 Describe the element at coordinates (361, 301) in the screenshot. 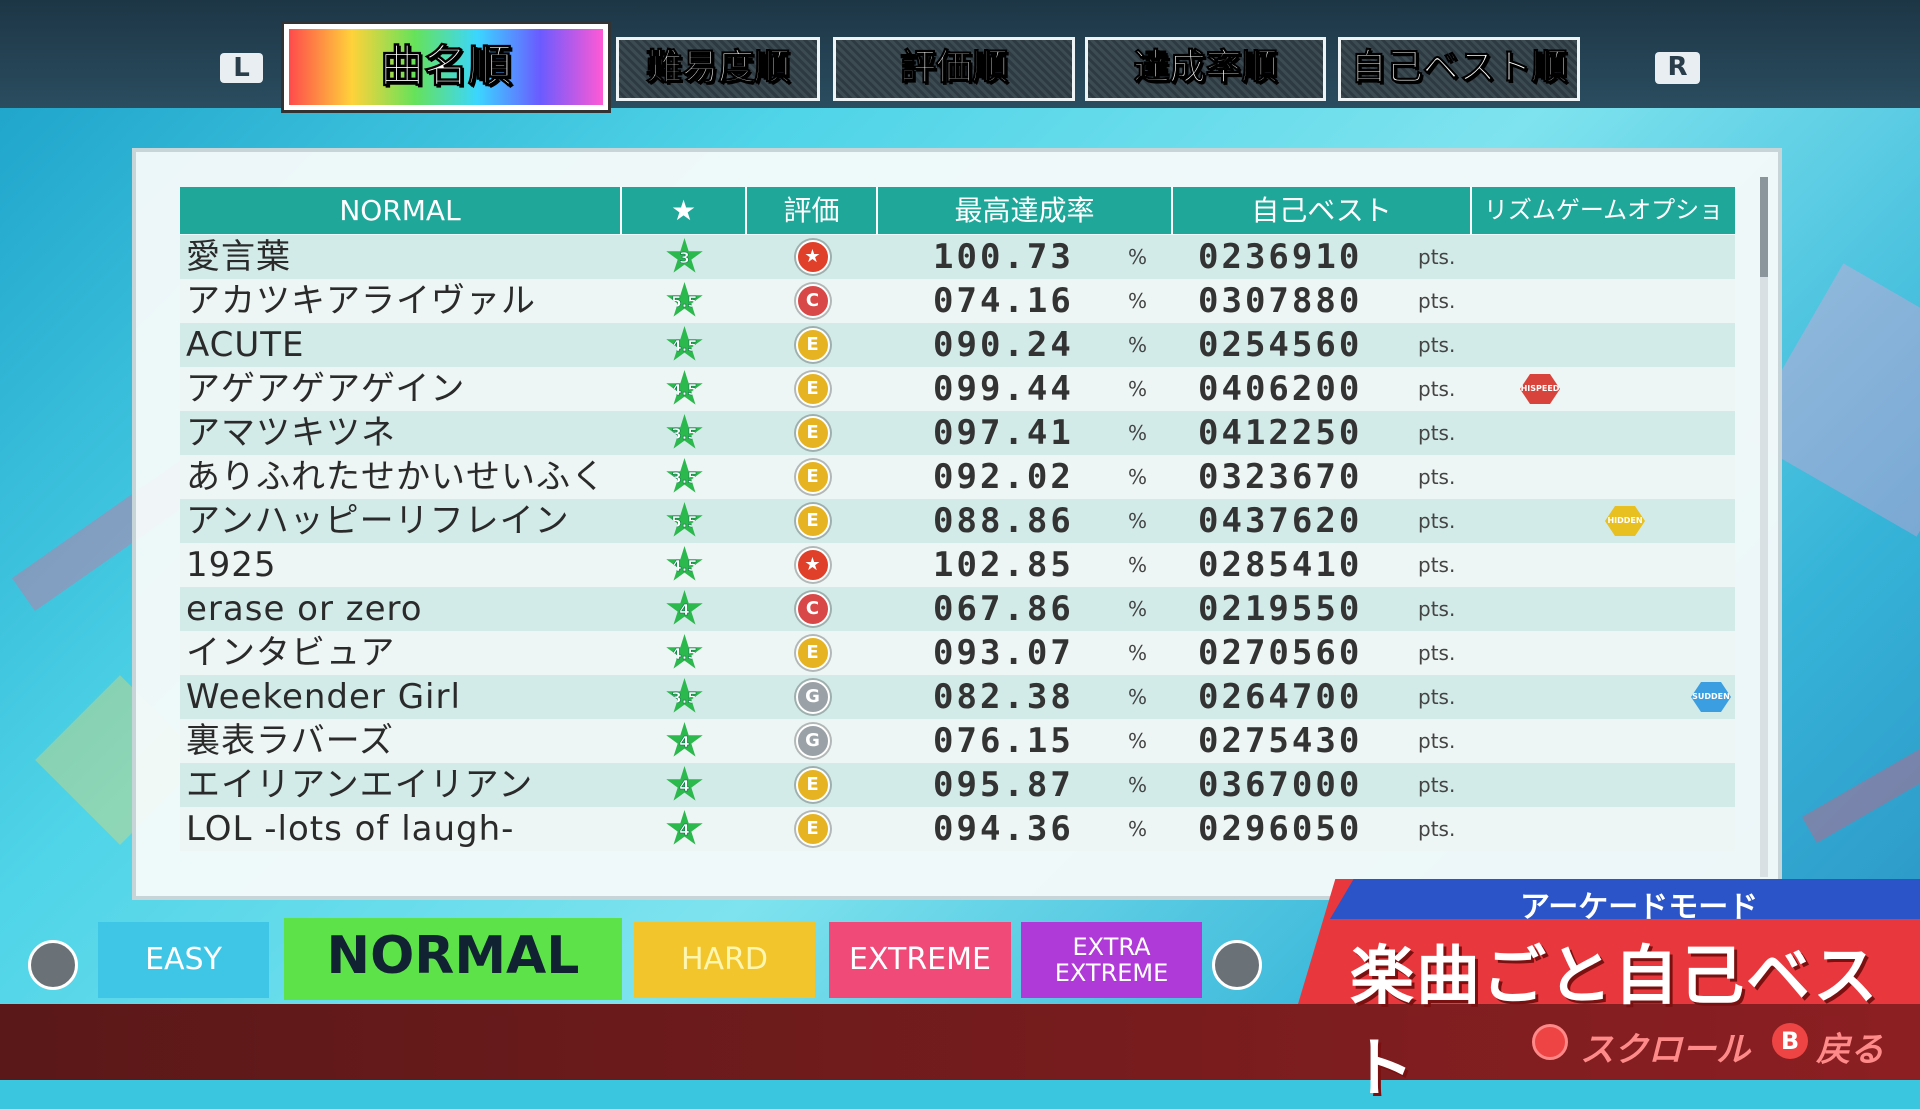

I see `song-title: アカツキアライヴァル` at that location.